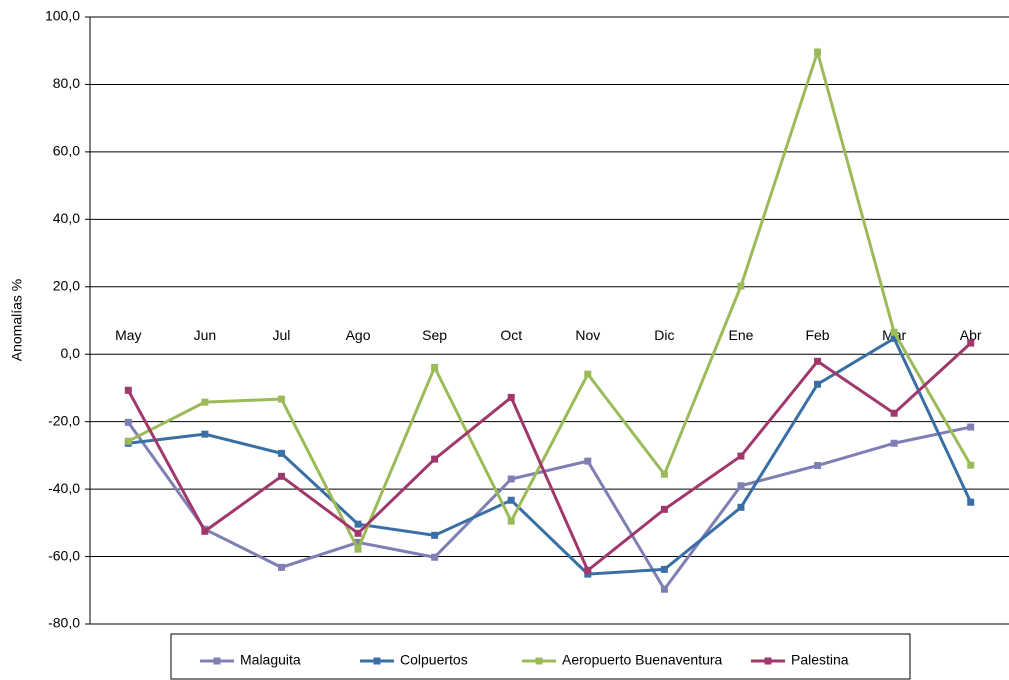 The height and width of the screenshot is (680, 1009). Describe the element at coordinates (434, 335) in the screenshot. I see `x-tick-label: Sep` at that location.